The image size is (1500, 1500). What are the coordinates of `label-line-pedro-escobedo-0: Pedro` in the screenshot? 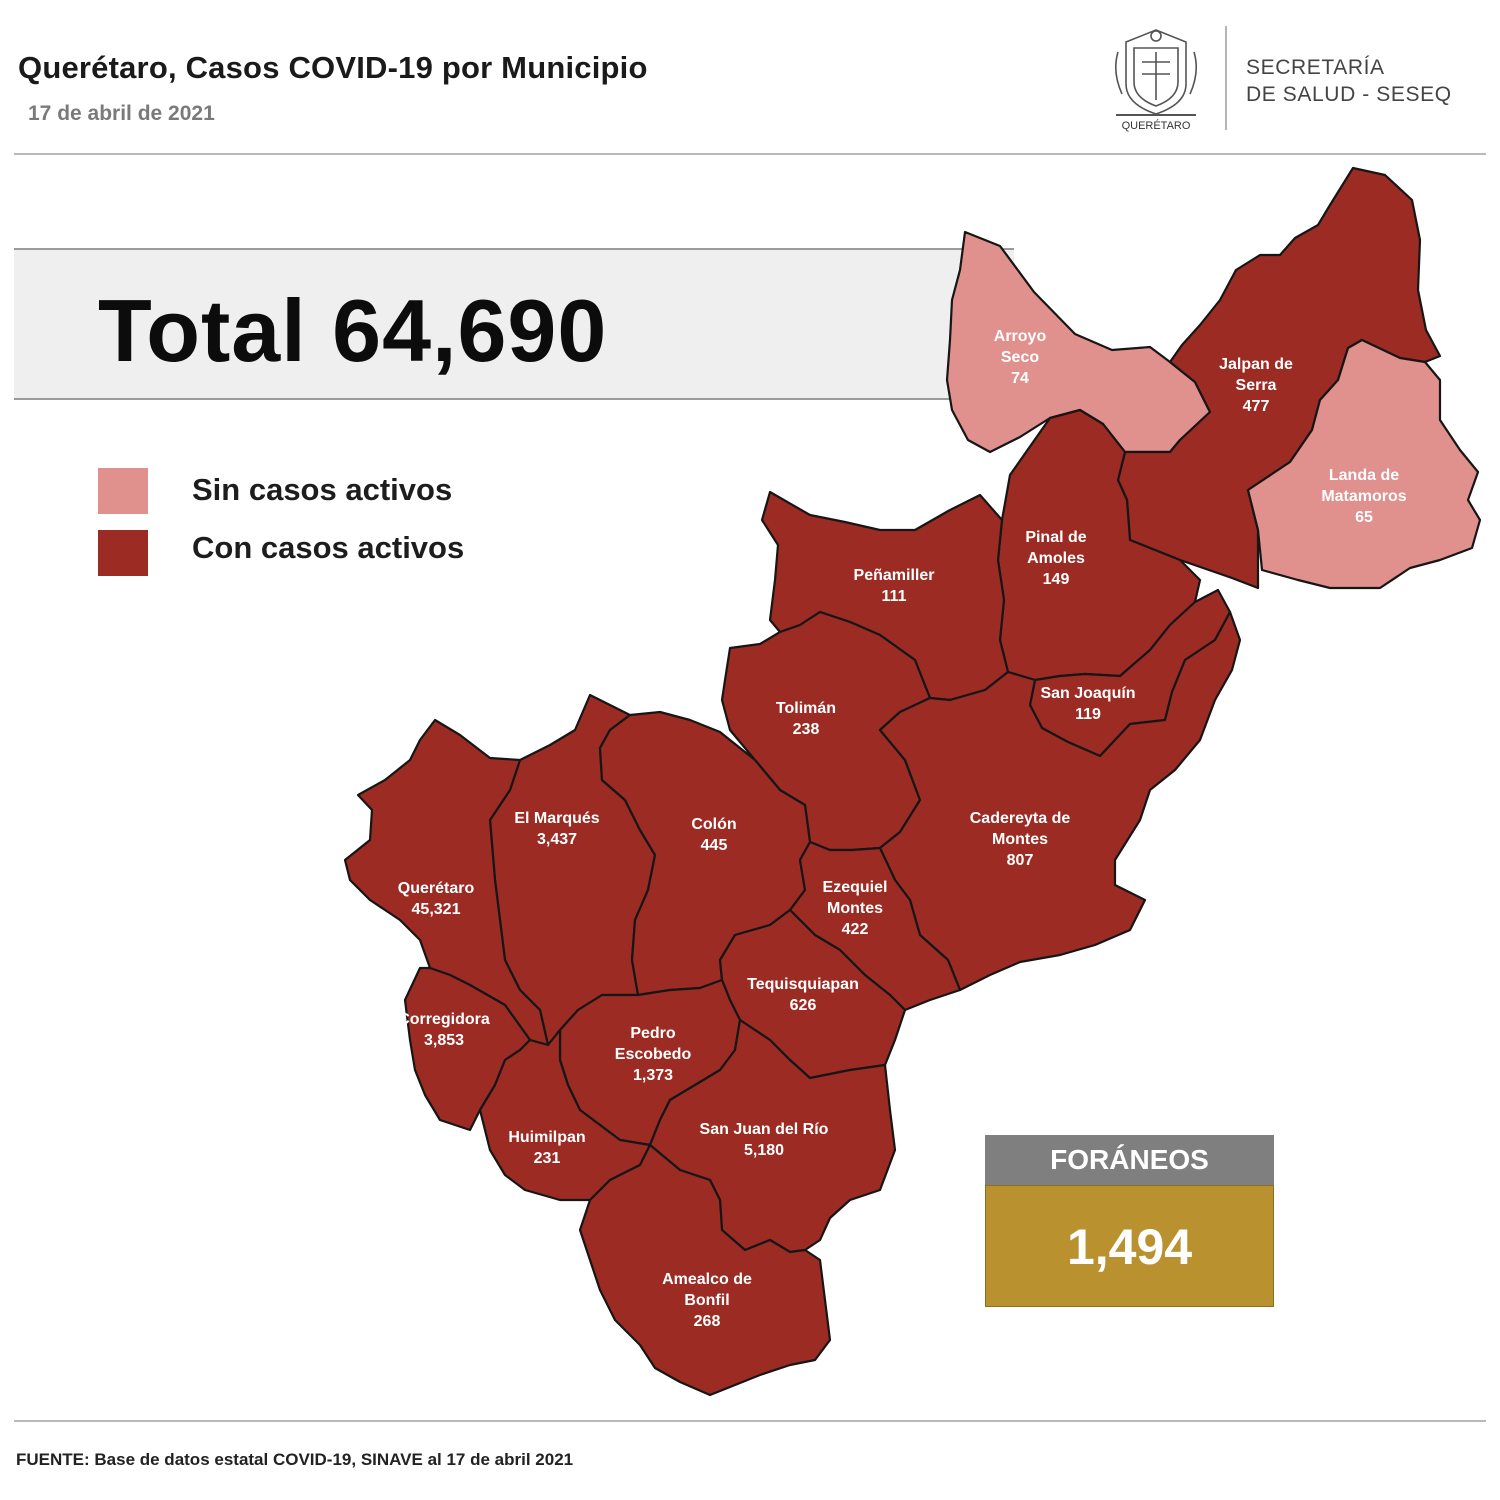 It's located at (653, 1033).